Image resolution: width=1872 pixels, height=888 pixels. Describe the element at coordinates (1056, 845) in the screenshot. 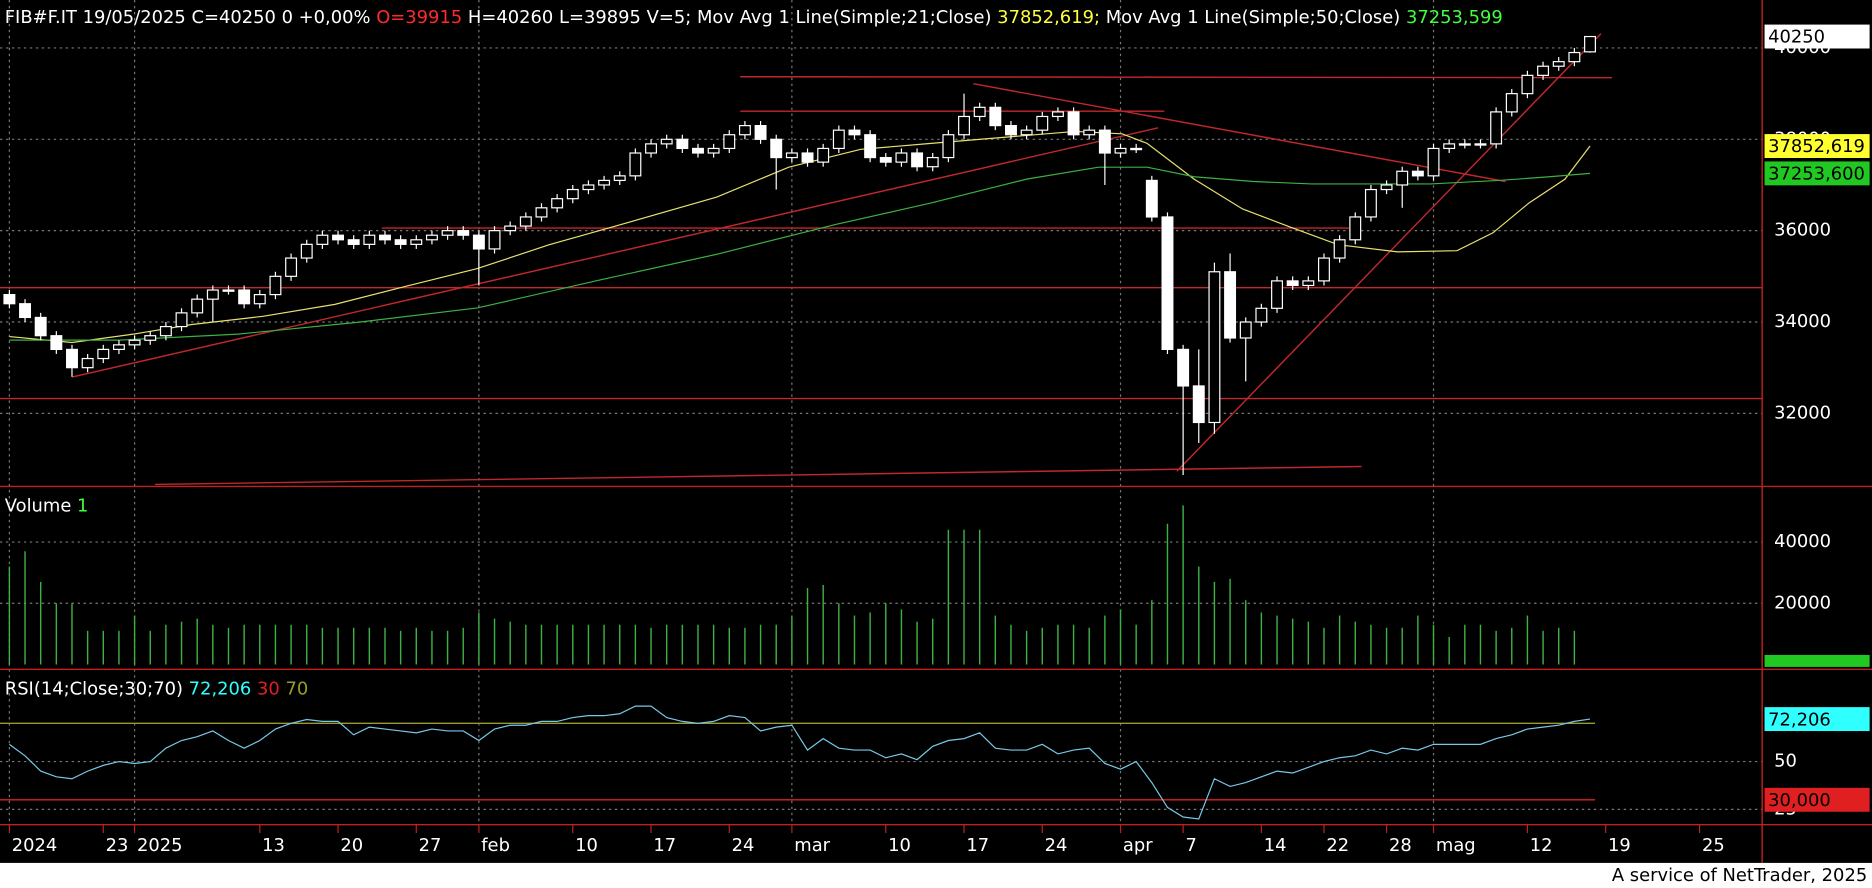

I see `x-tick-label: 24` at that location.